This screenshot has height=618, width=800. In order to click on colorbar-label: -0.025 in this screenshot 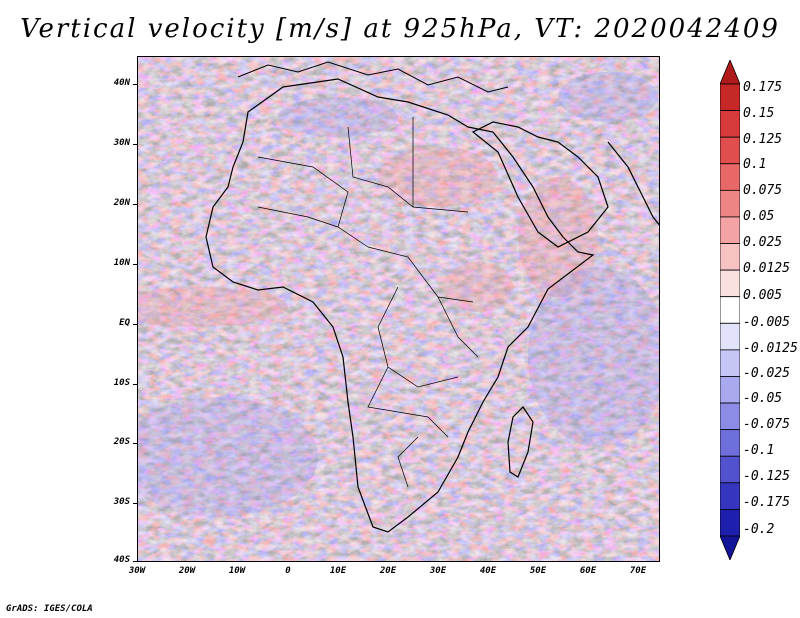, I will do `click(766, 373)`.